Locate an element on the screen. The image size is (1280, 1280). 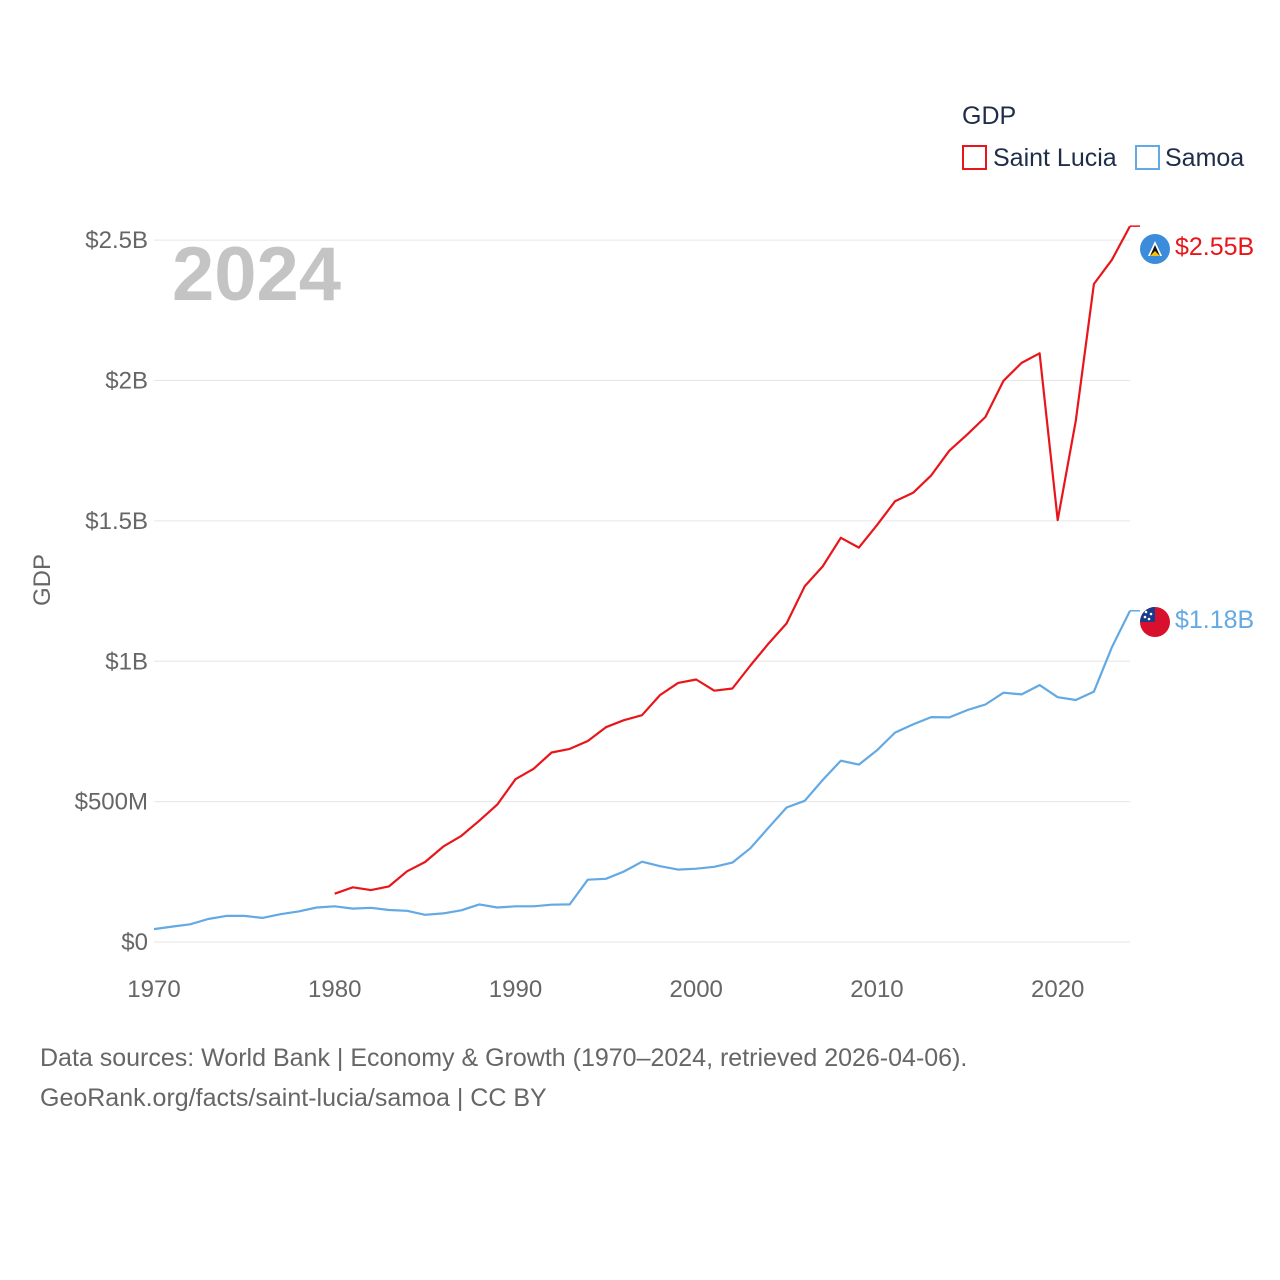
y-tick-label: $0 is located at coordinates (134, 942).